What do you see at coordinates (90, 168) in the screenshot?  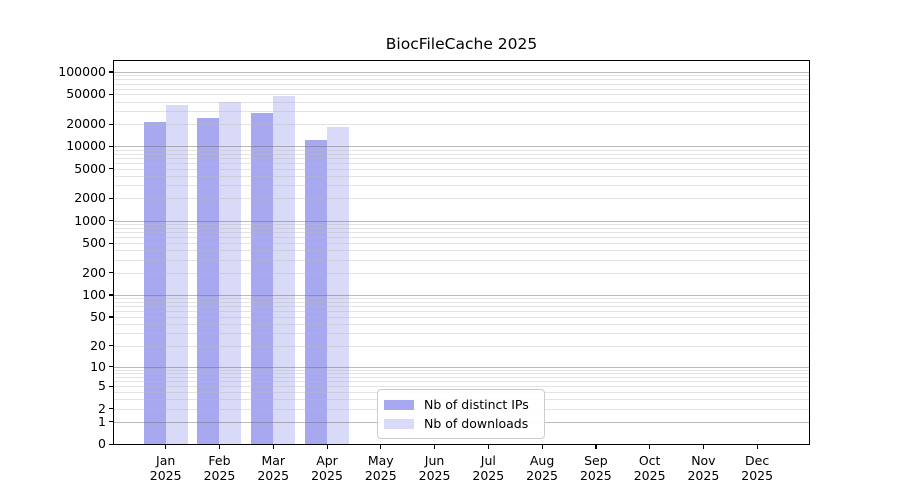 I see `y-tick-label: 5000` at bounding box center [90, 168].